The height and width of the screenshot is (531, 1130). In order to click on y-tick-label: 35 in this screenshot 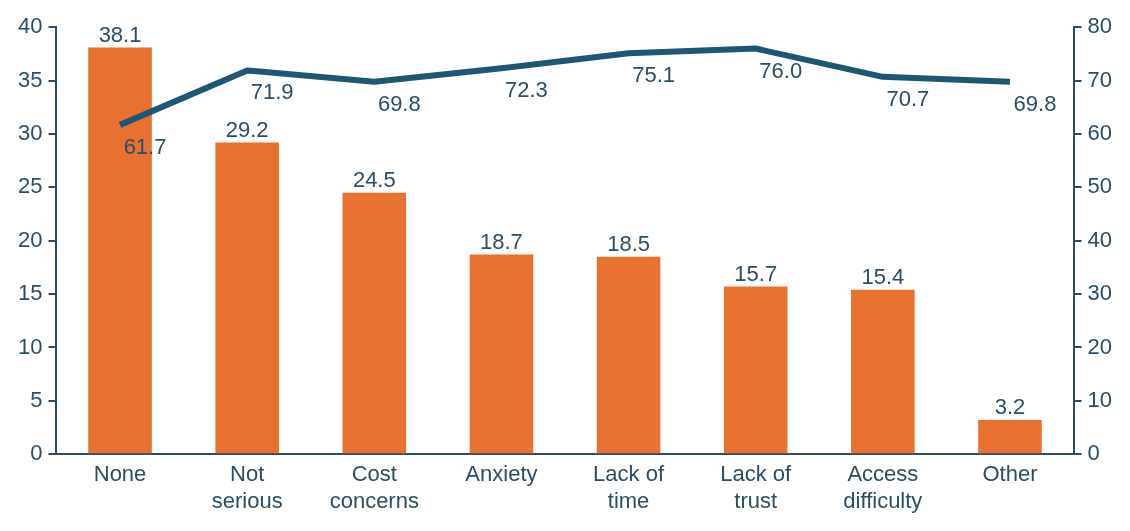, I will do `click(30, 79)`.